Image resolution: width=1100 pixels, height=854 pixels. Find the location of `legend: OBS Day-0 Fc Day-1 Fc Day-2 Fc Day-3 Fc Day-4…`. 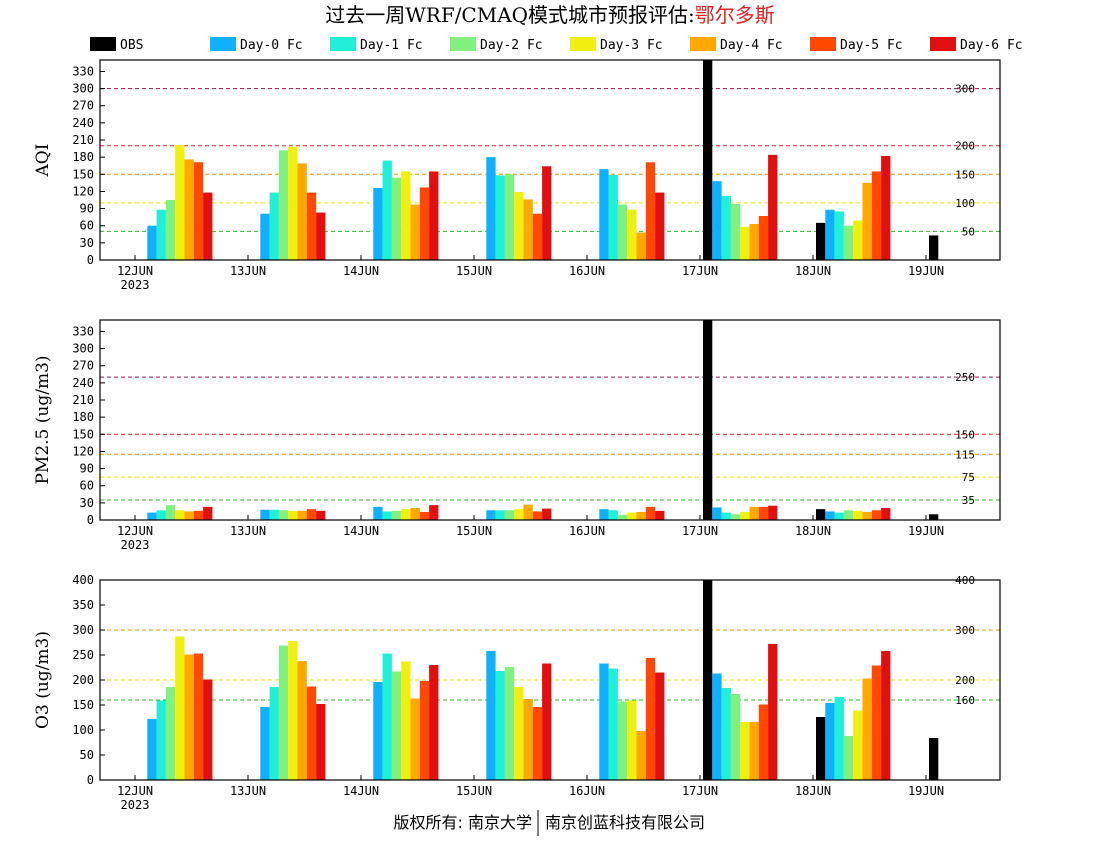

legend: OBS Day-0 Fc Day-1 Fc Day-2 Fc Day-3 Fc Day-4… is located at coordinates (556, 45).